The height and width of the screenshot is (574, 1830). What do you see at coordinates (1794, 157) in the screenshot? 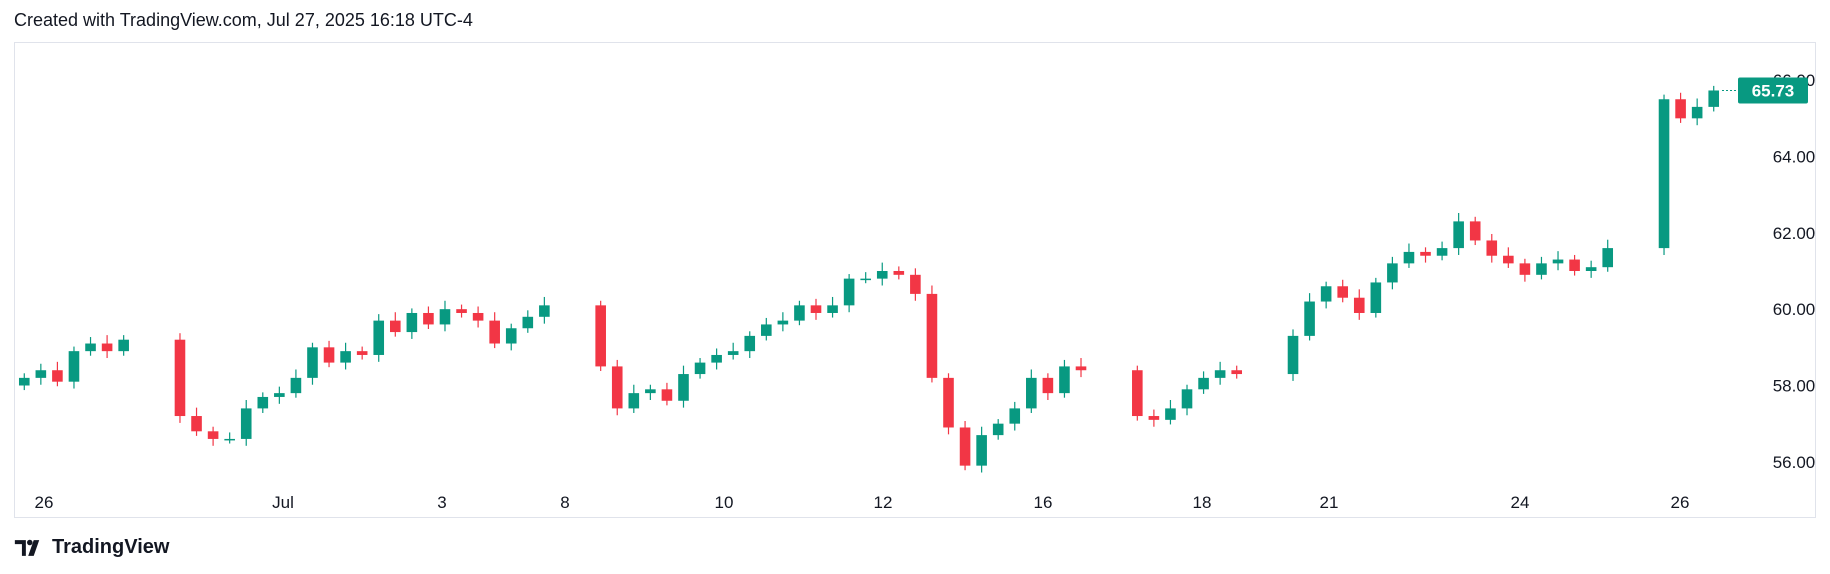
I see `y-tick-label: 64.00` at bounding box center [1794, 157].